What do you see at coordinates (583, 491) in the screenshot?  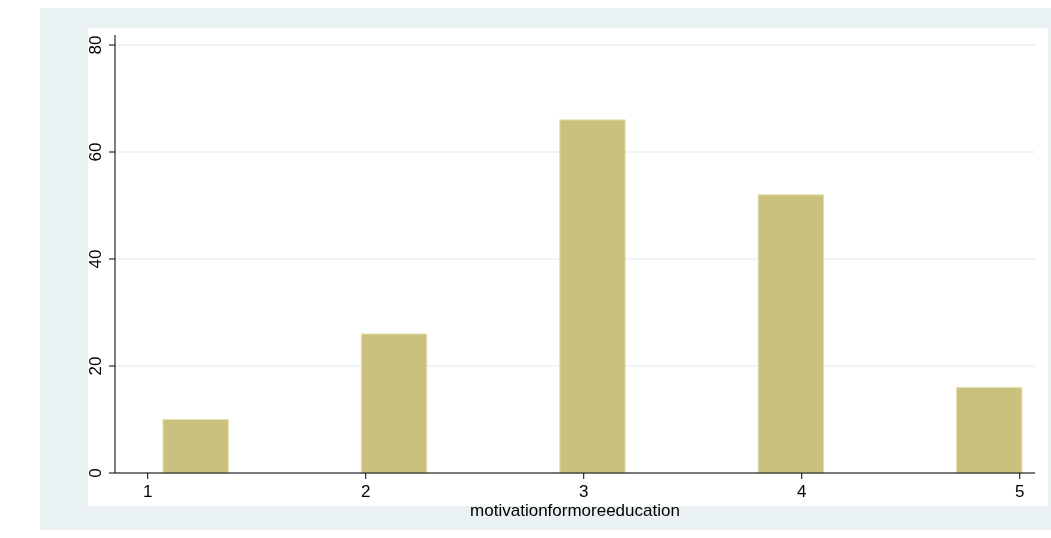 I see `x-tick-label: 3` at bounding box center [583, 491].